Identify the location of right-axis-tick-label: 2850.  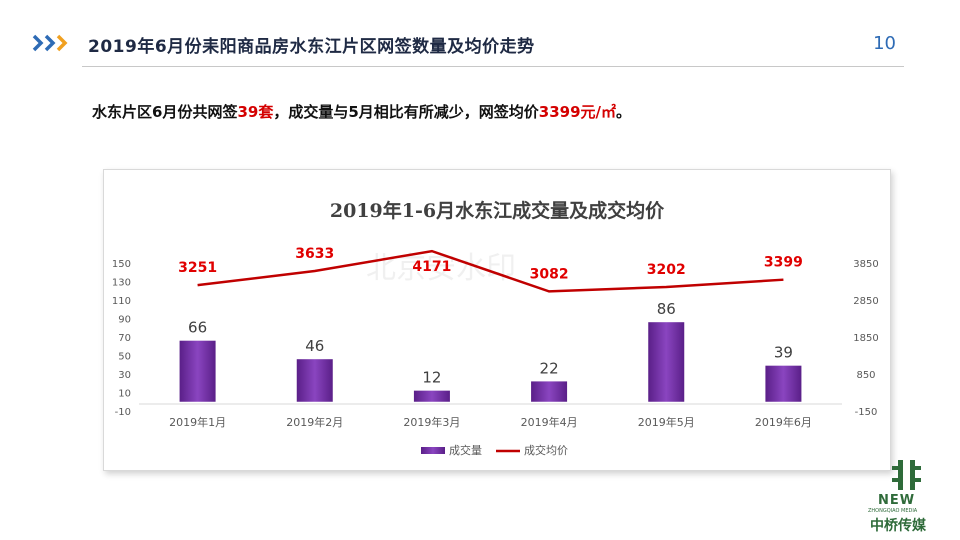
(865, 301).